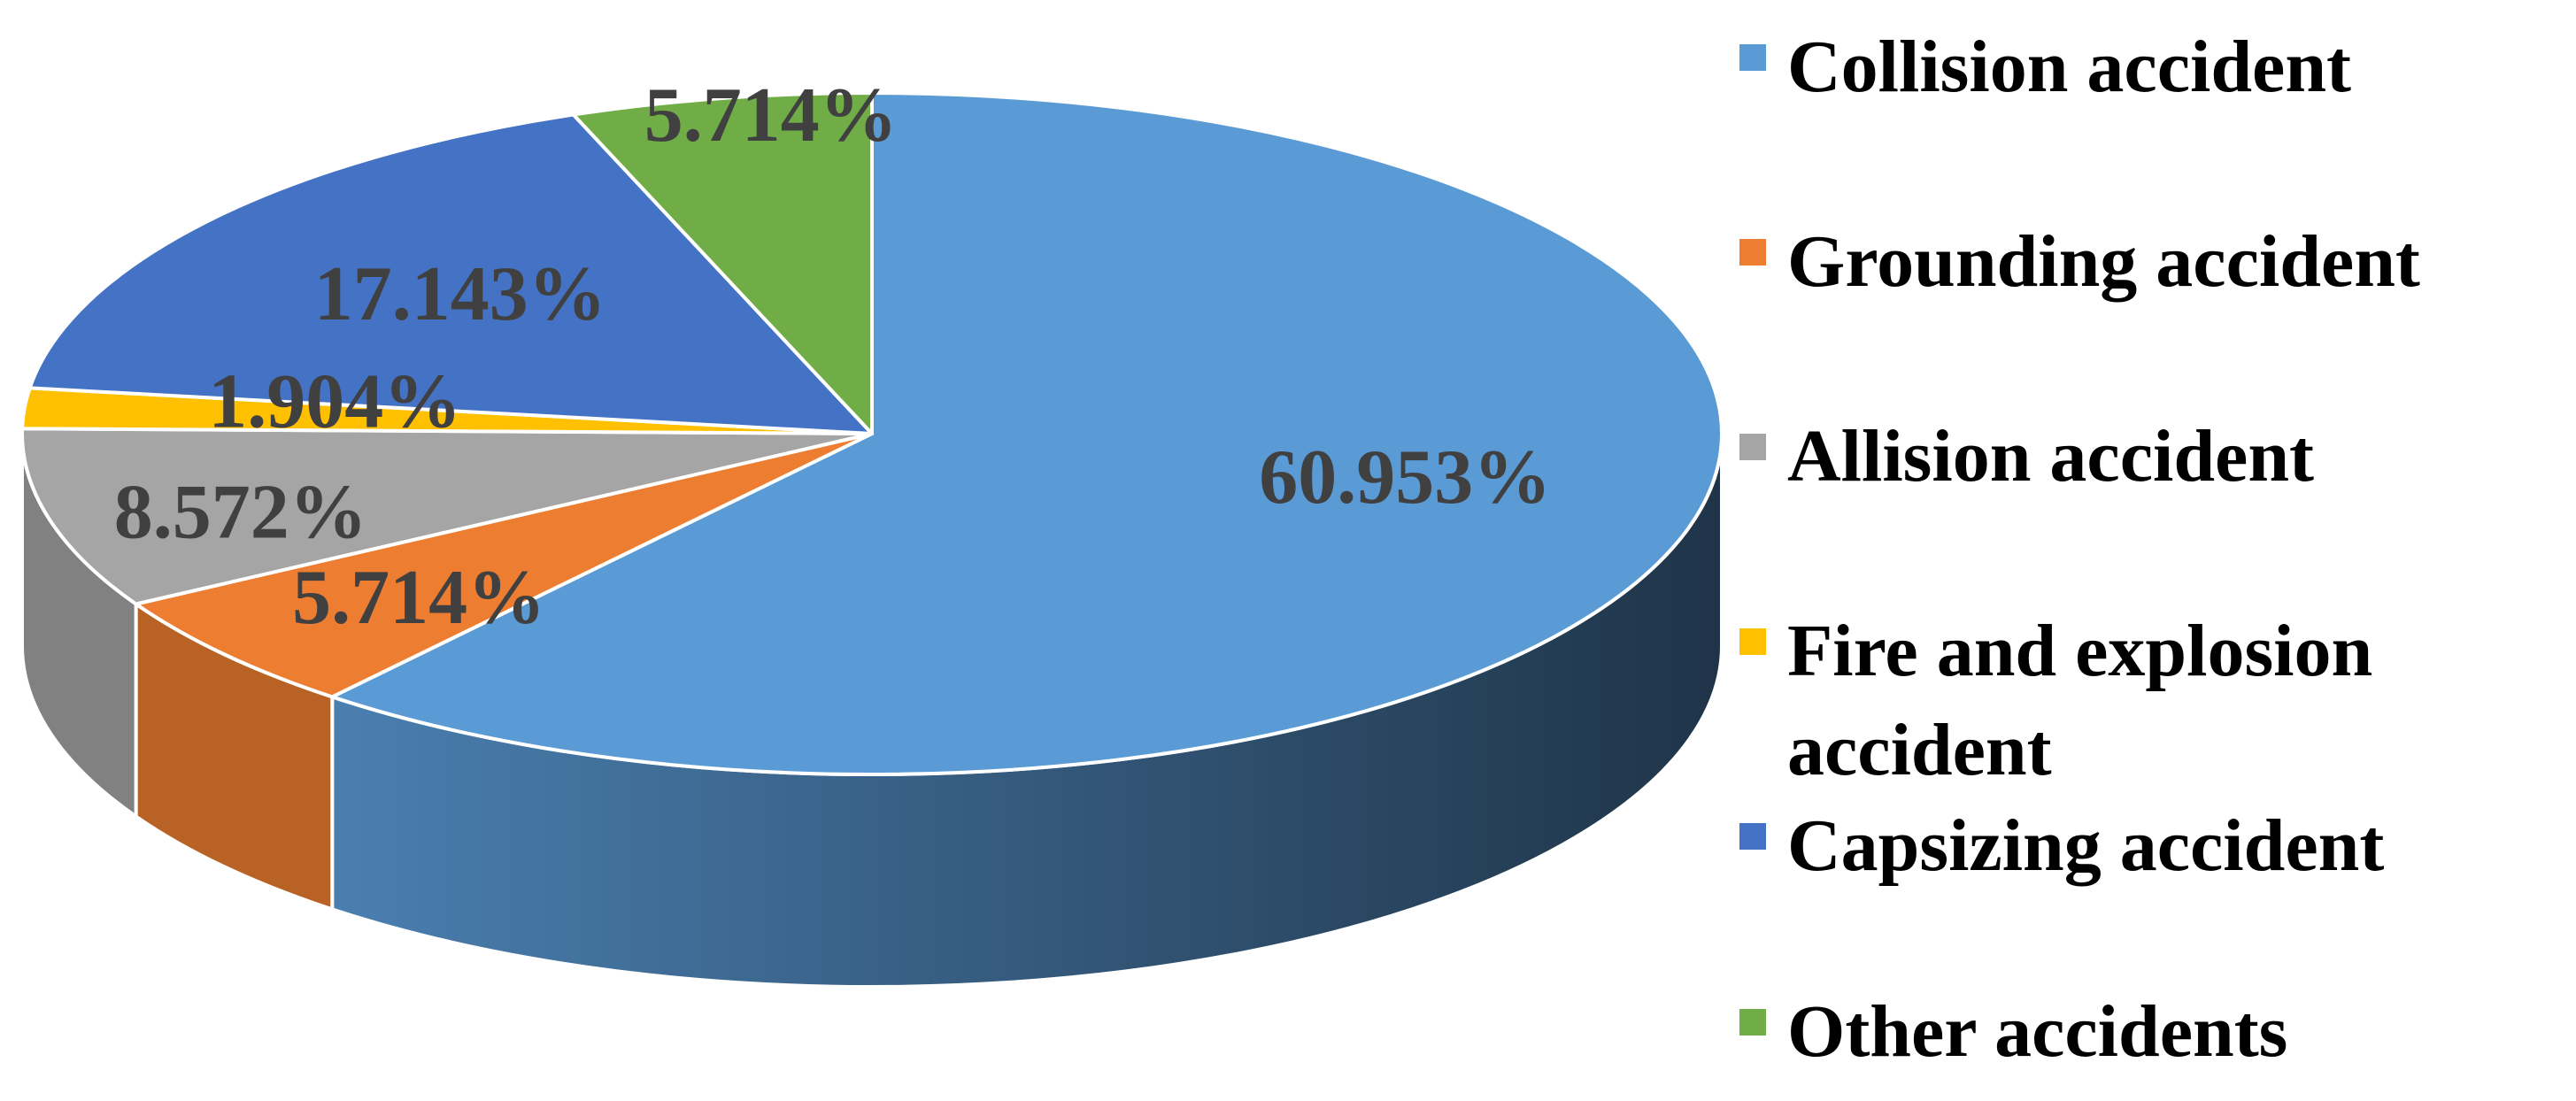 Image resolution: width=2576 pixels, height=1101 pixels. What do you see at coordinates (2086, 846) in the screenshot?
I see `legend-label: Capsizing accident` at bounding box center [2086, 846].